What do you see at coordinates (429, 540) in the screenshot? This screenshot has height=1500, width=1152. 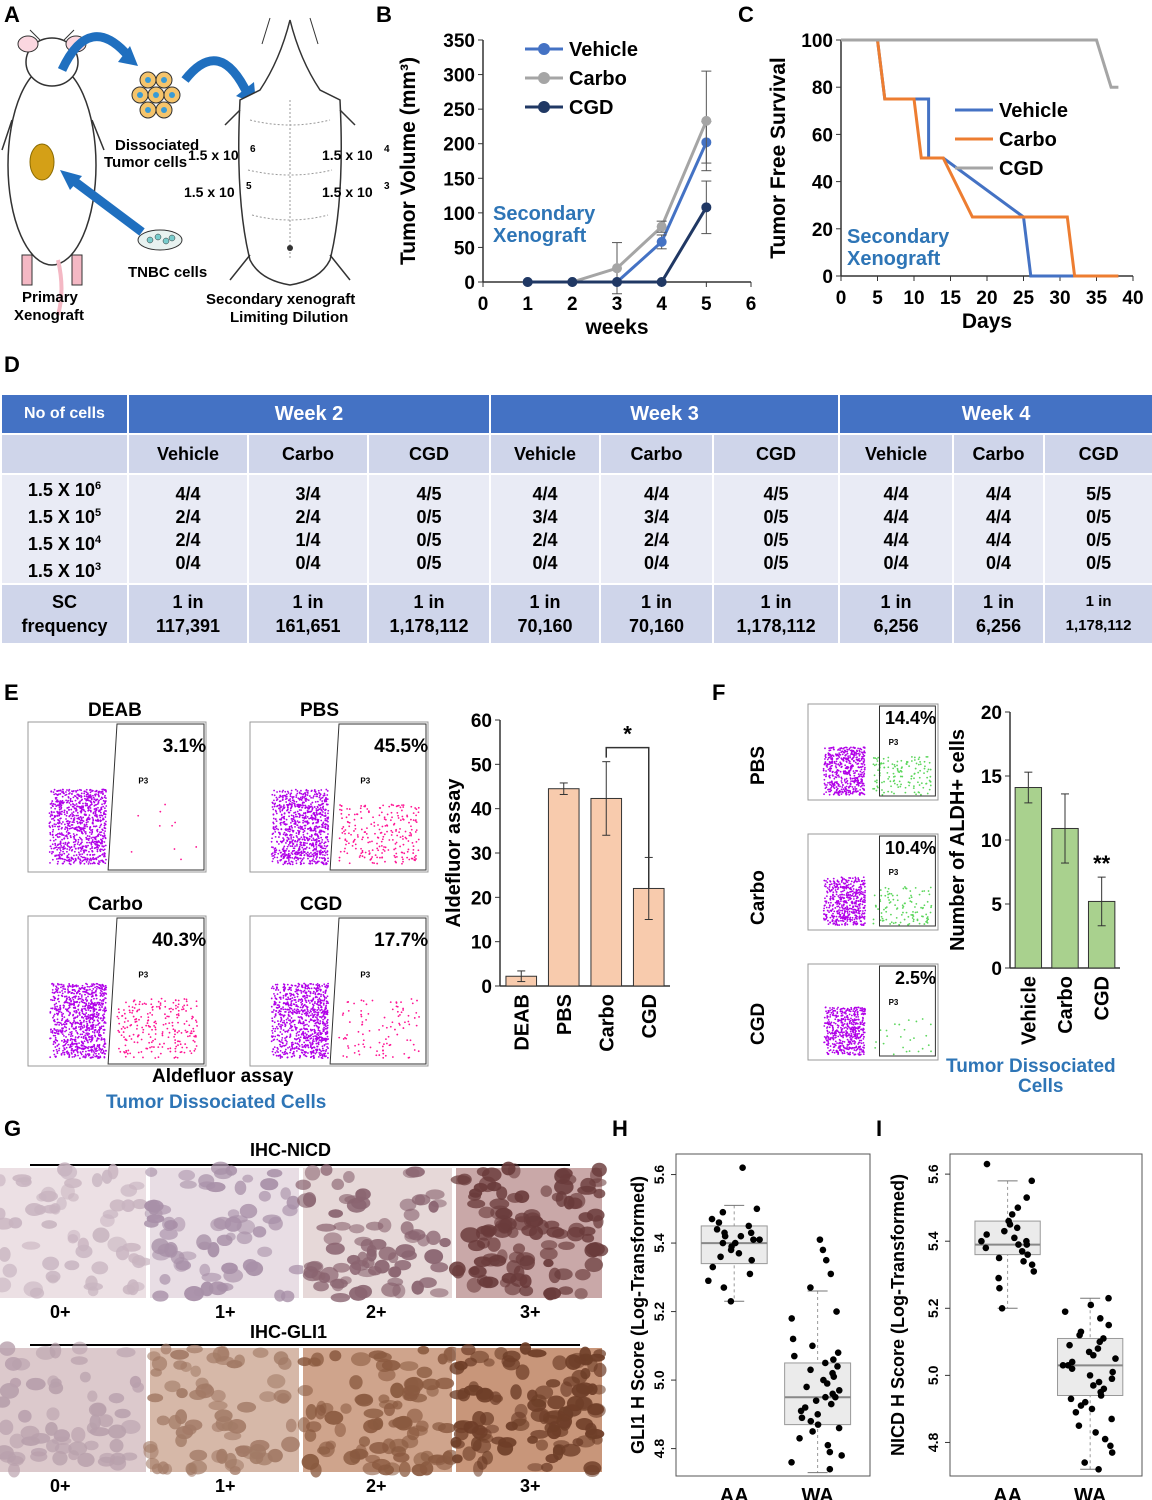 I see `table-cell: 0/5` at bounding box center [429, 540].